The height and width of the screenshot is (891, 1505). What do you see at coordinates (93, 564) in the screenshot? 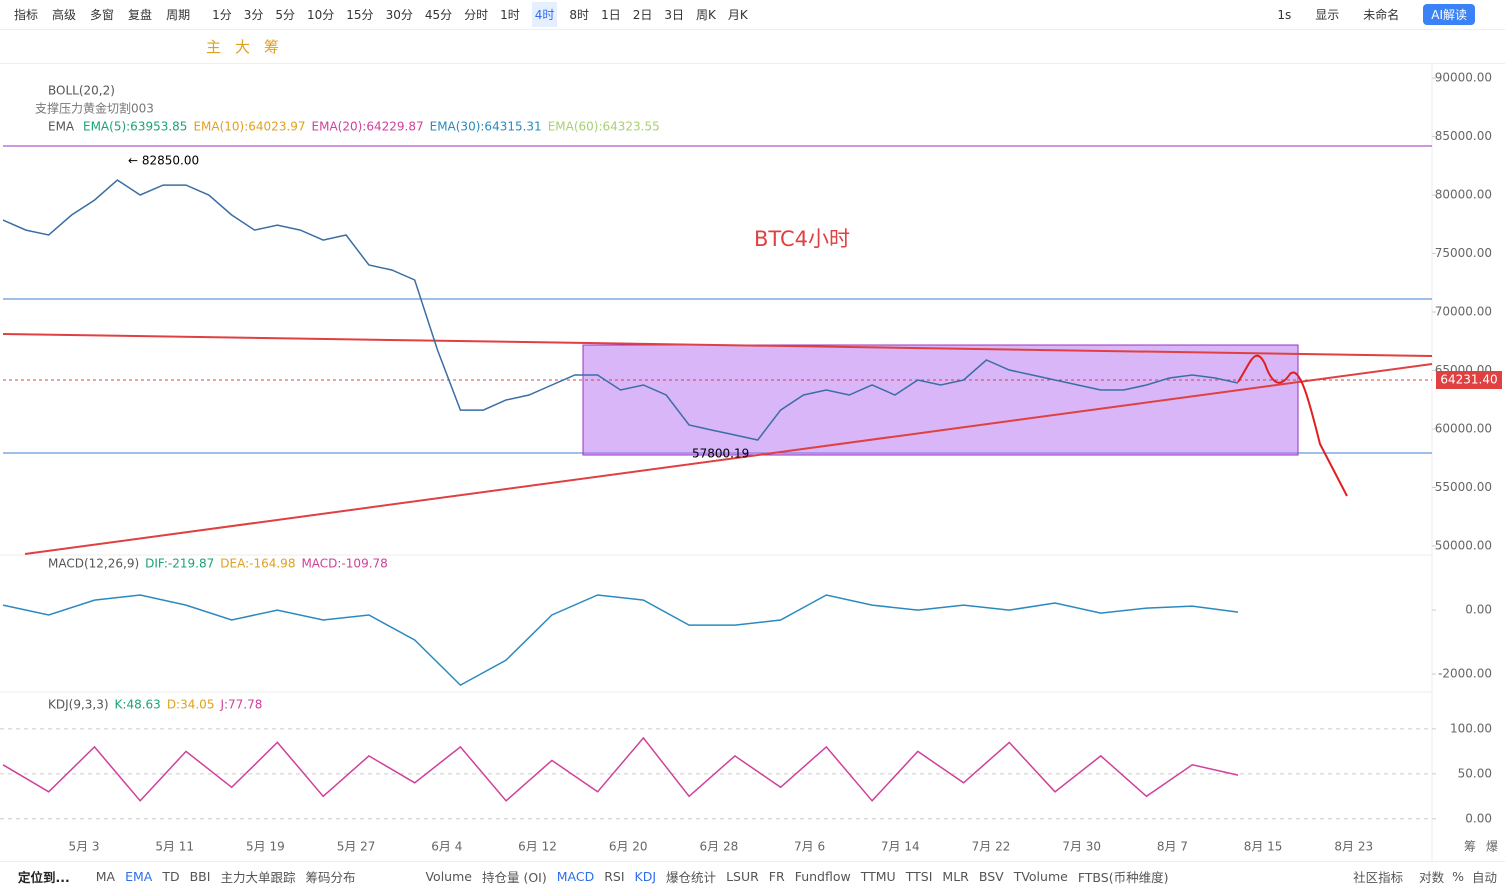
I see `indicator-label: MACD(12,26,9)` at bounding box center [93, 564].